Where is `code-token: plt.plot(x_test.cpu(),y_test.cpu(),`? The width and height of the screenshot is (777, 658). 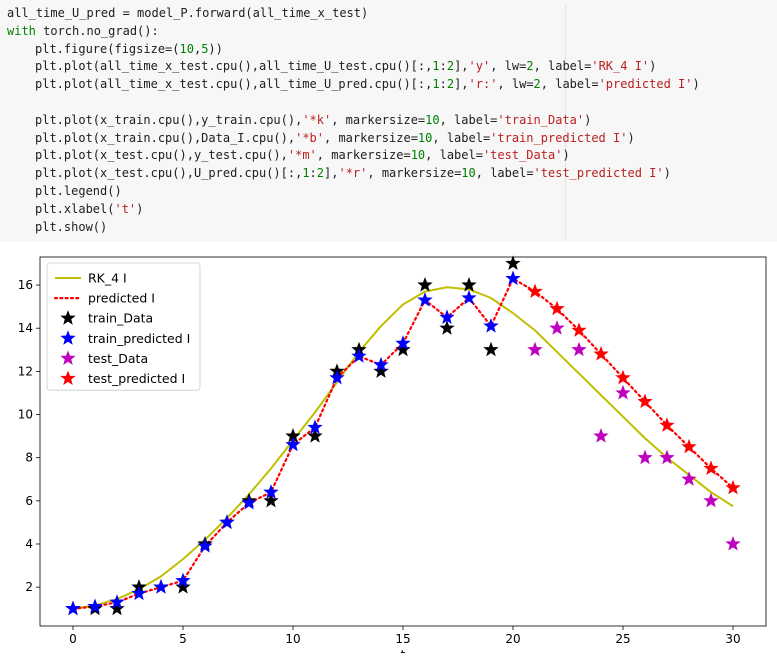 code-token: plt.plot(x_test.cpu(),y_test.cpu(), is located at coordinates (161, 155).